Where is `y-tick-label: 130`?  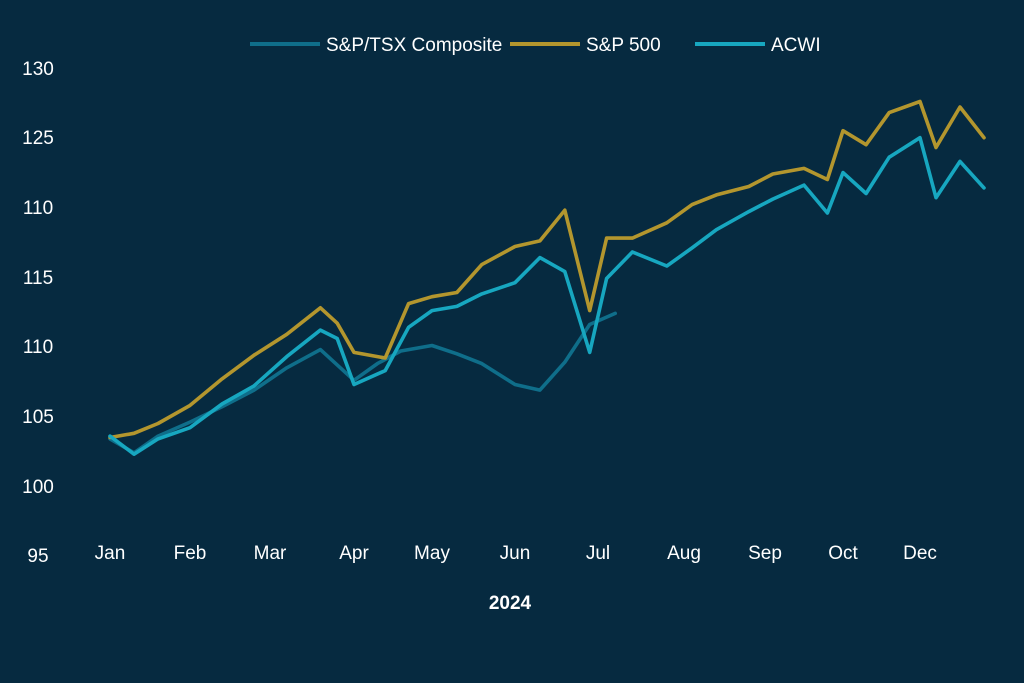 y-tick-label: 130 is located at coordinates (38, 69).